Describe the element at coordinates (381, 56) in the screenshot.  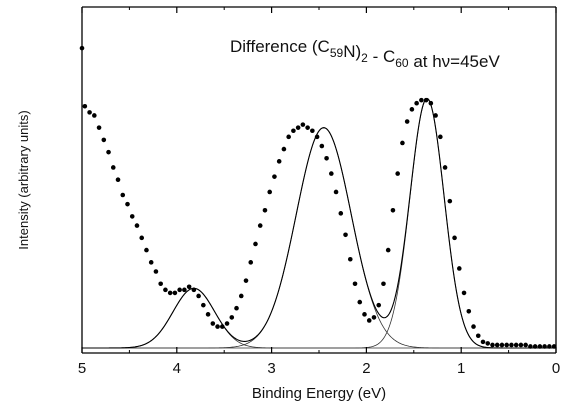
I see `annotation-text: - C` at that location.